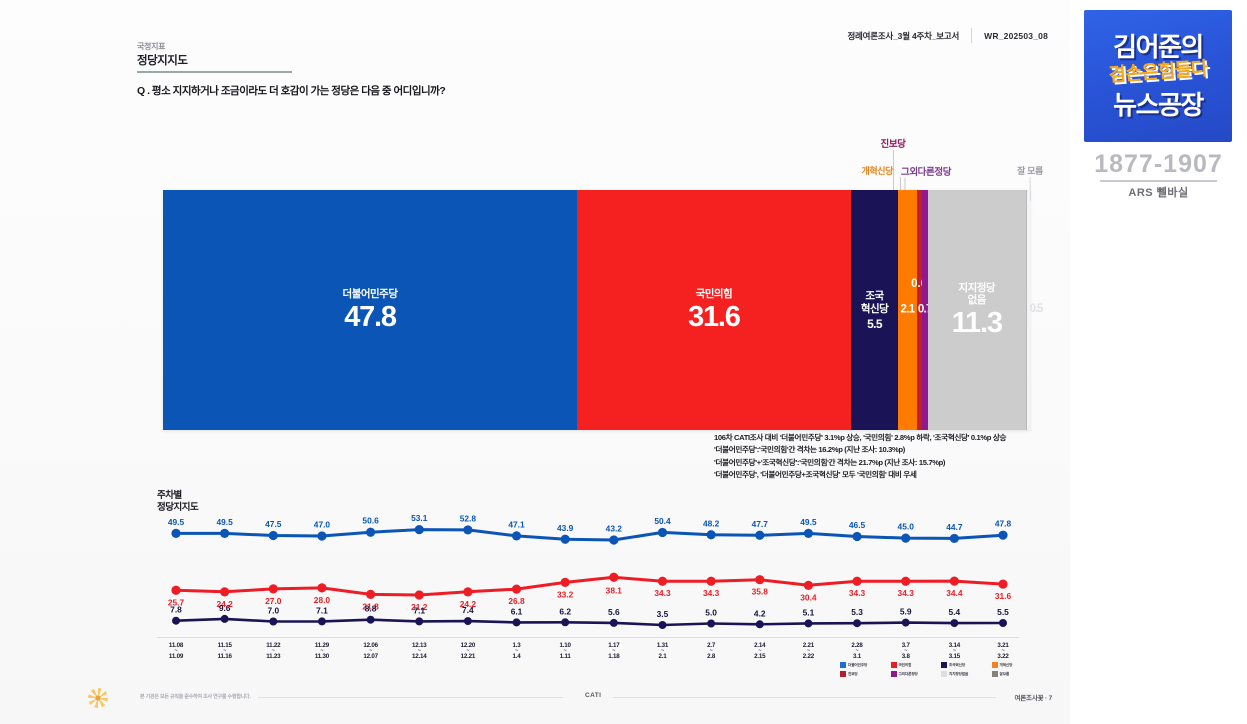 Image resolution: width=1247 pixels, height=724 pixels. Describe the element at coordinates (907, 310) in the screenshot. I see `bar-segment-gaehyuk: 2.1` at that location.